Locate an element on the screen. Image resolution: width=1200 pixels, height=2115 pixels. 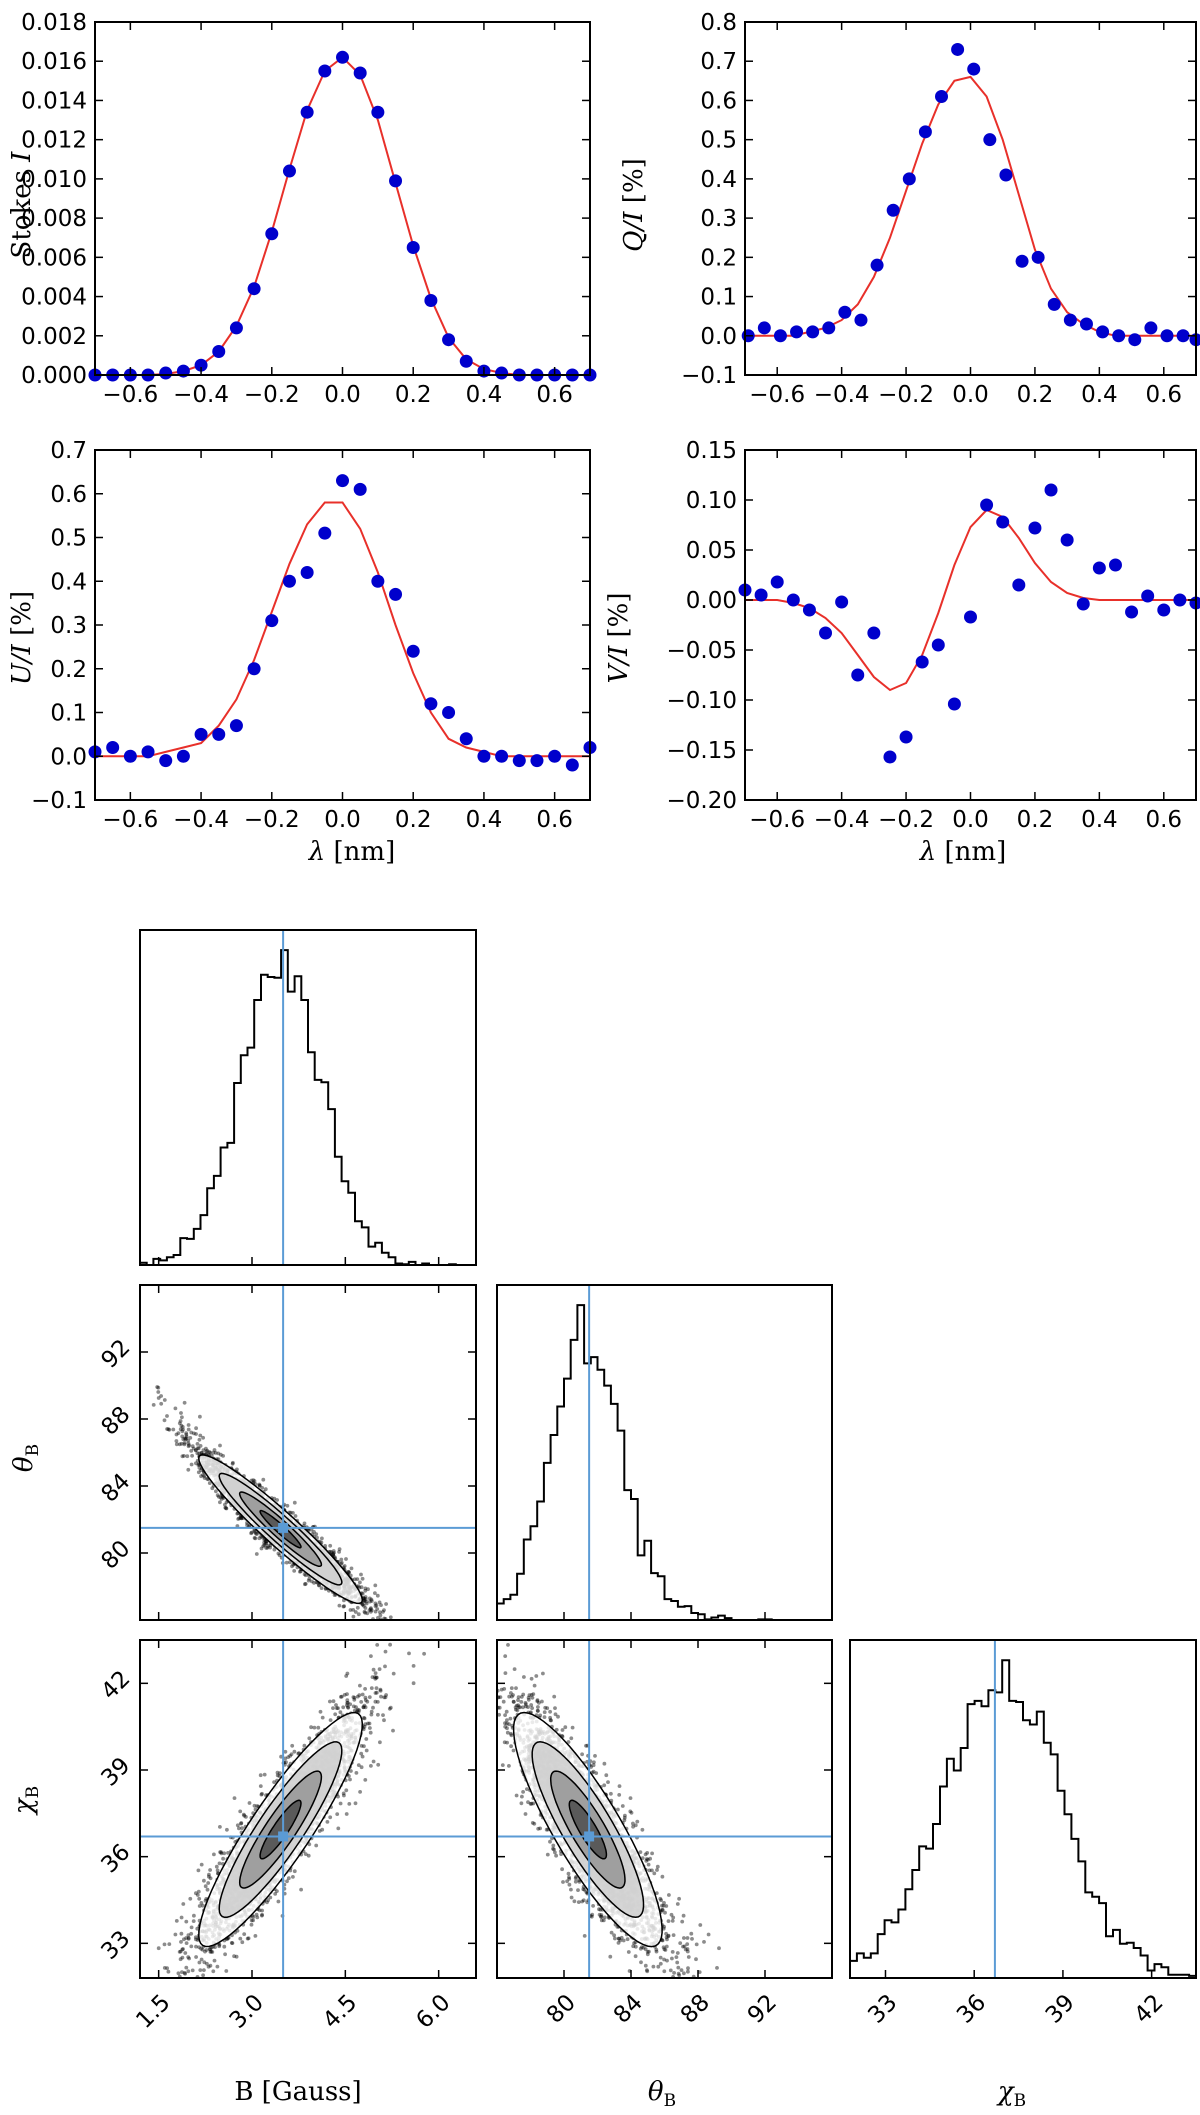
stokes-q-ytick-label: 0.3 is located at coordinates (718, 219).